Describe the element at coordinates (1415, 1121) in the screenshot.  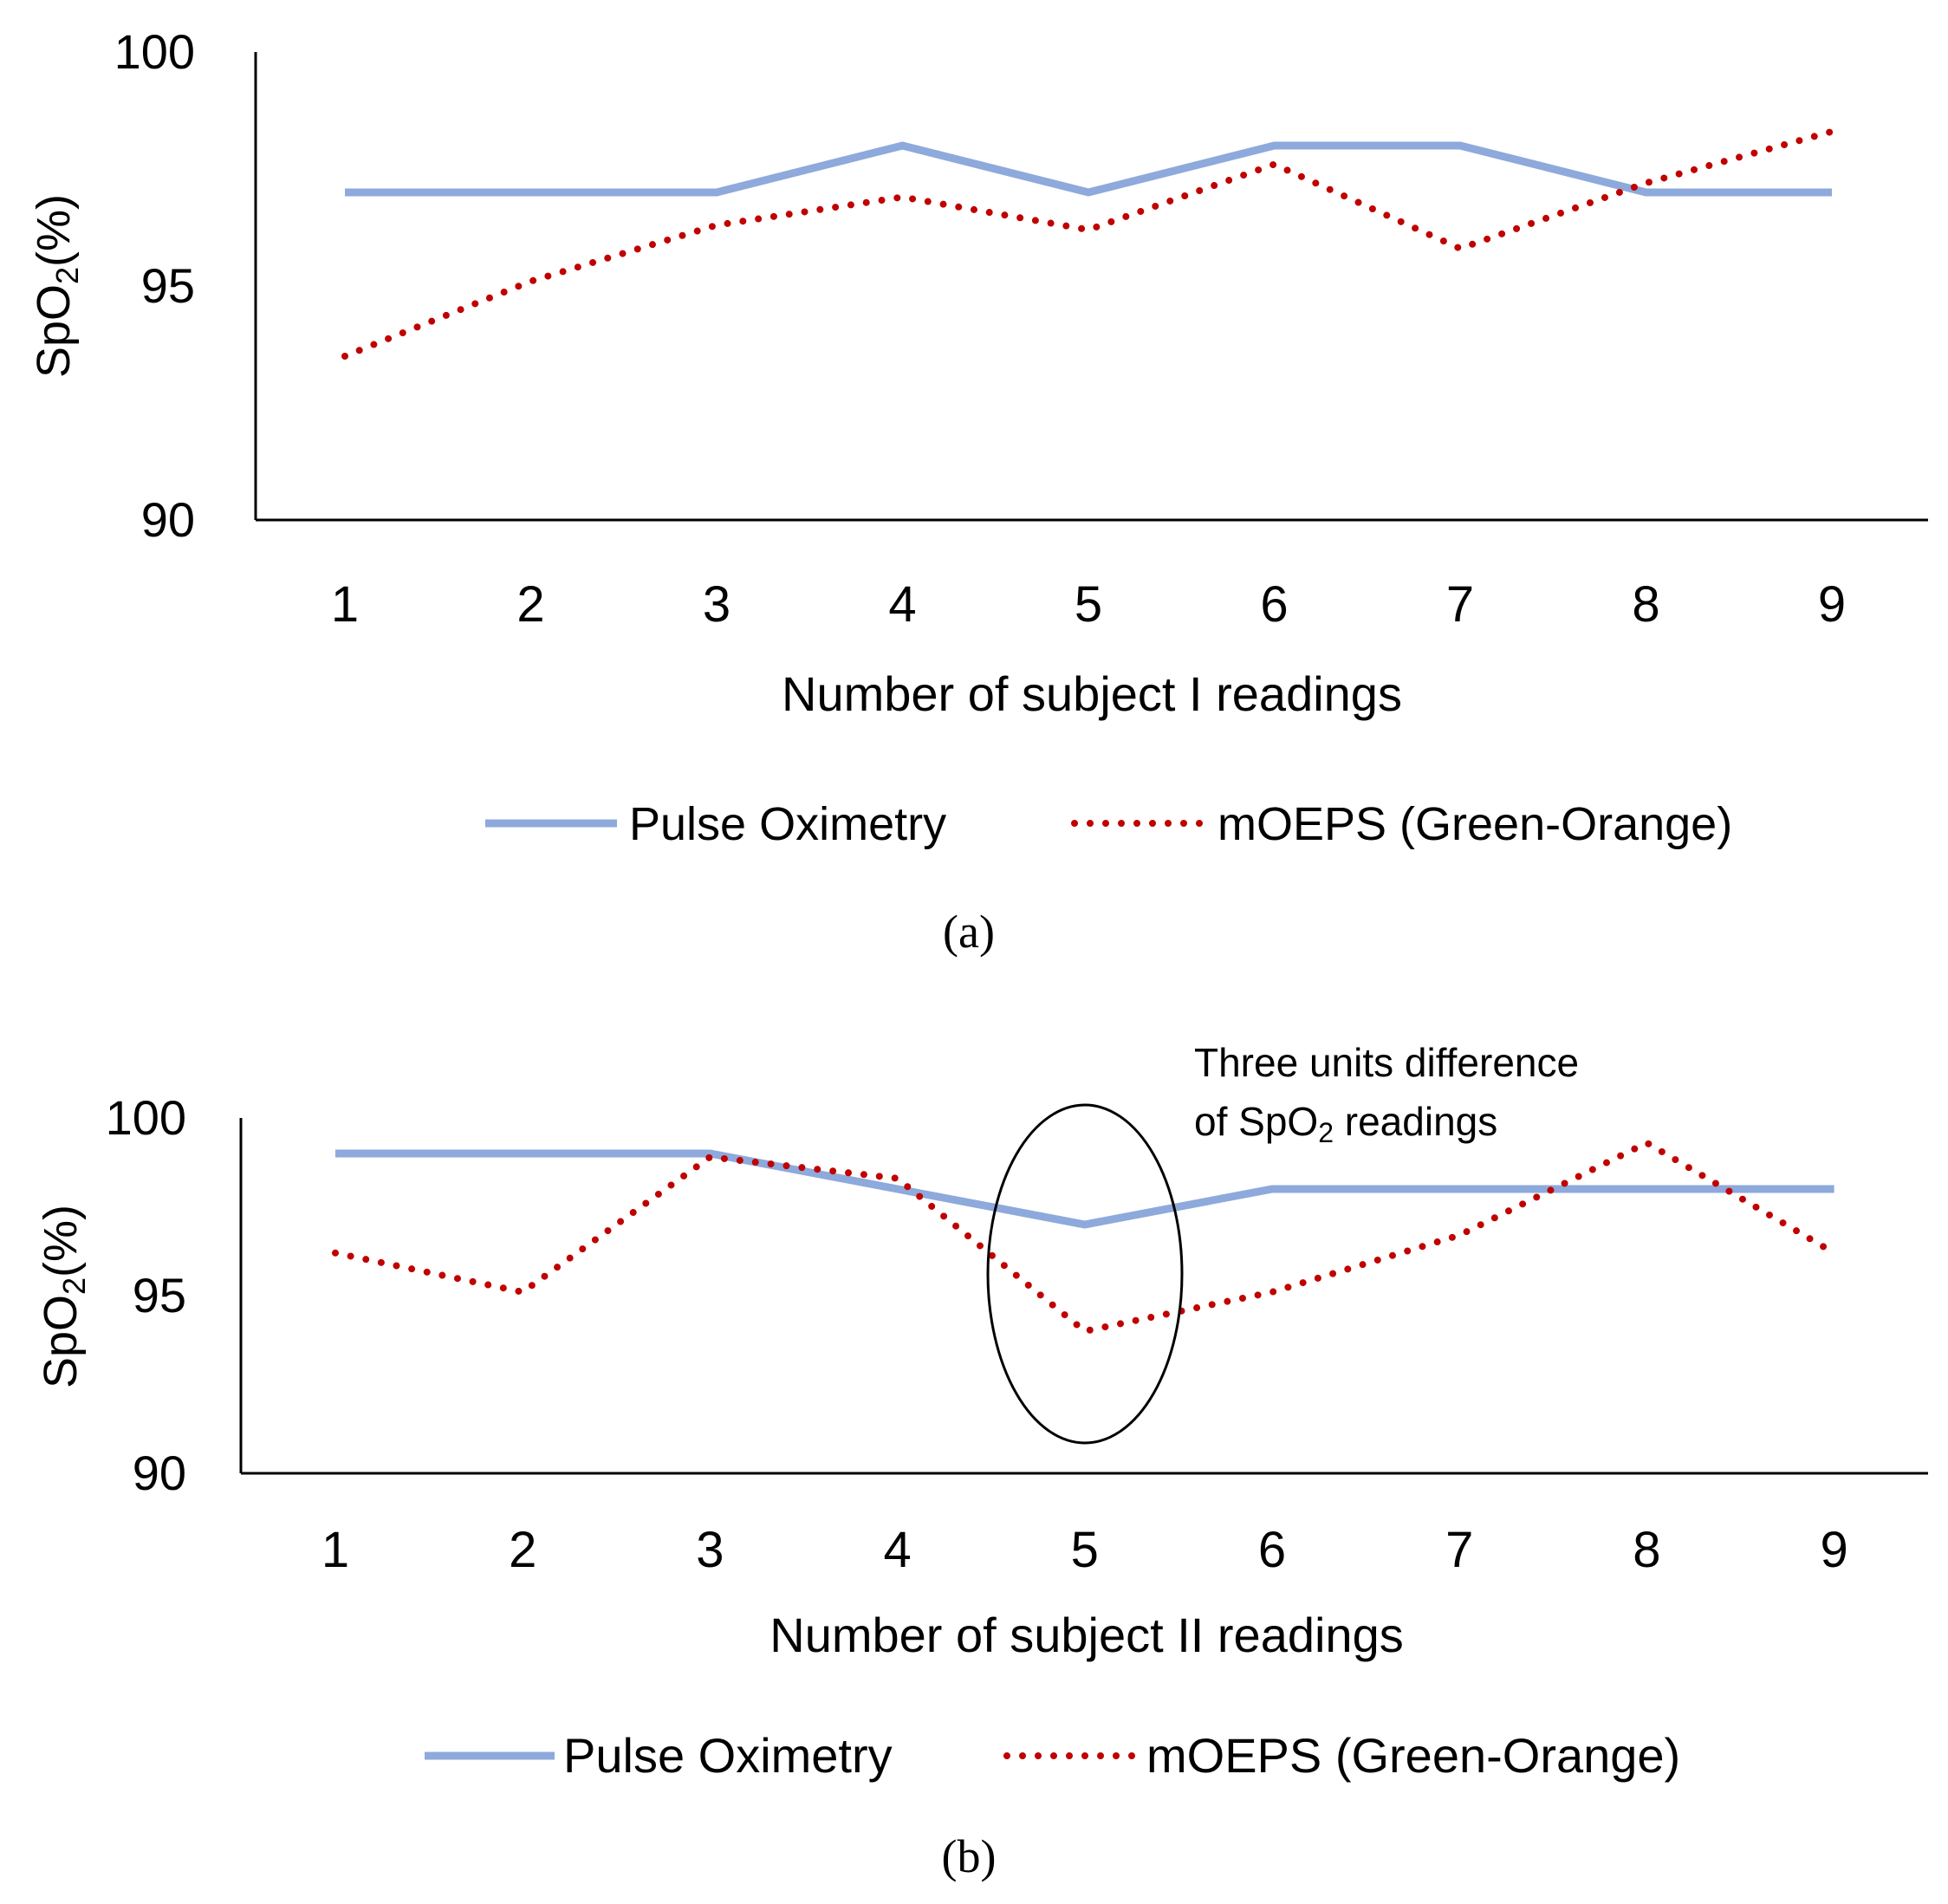
I see `annotation-text-suffix: readings` at that location.